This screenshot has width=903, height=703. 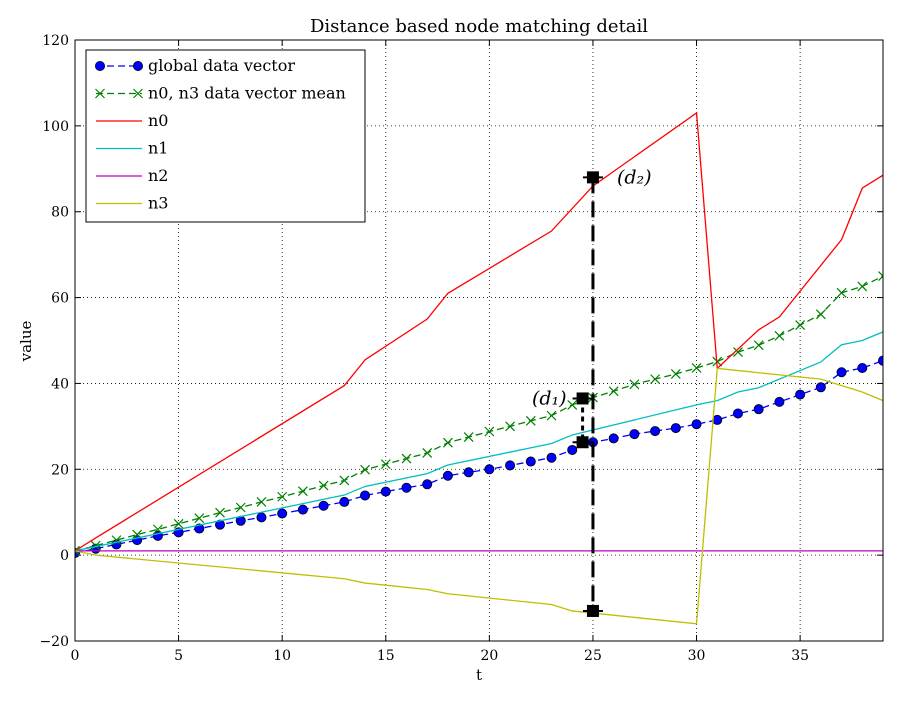 What do you see at coordinates (549, 398) in the screenshot?
I see `distance-label: (d₁)` at bounding box center [549, 398].